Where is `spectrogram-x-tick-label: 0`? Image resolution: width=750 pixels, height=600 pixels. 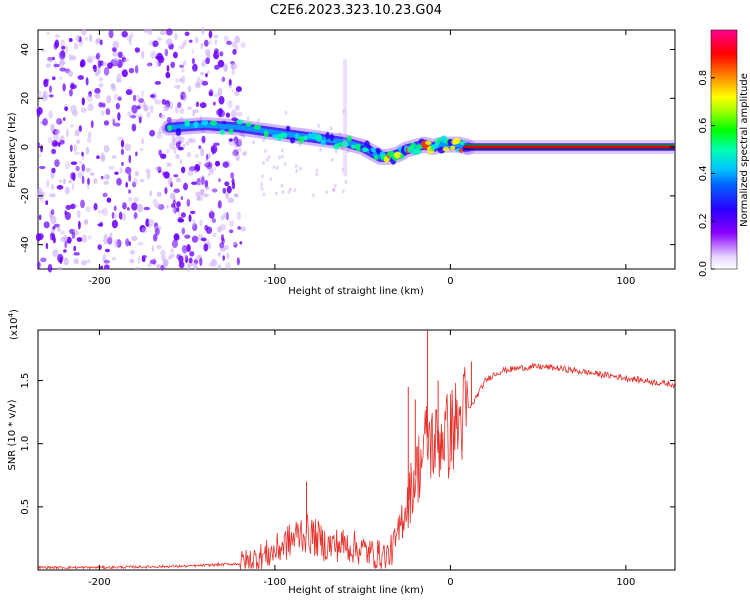 spectrogram-x-tick-label: 0 is located at coordinates (450, 281).